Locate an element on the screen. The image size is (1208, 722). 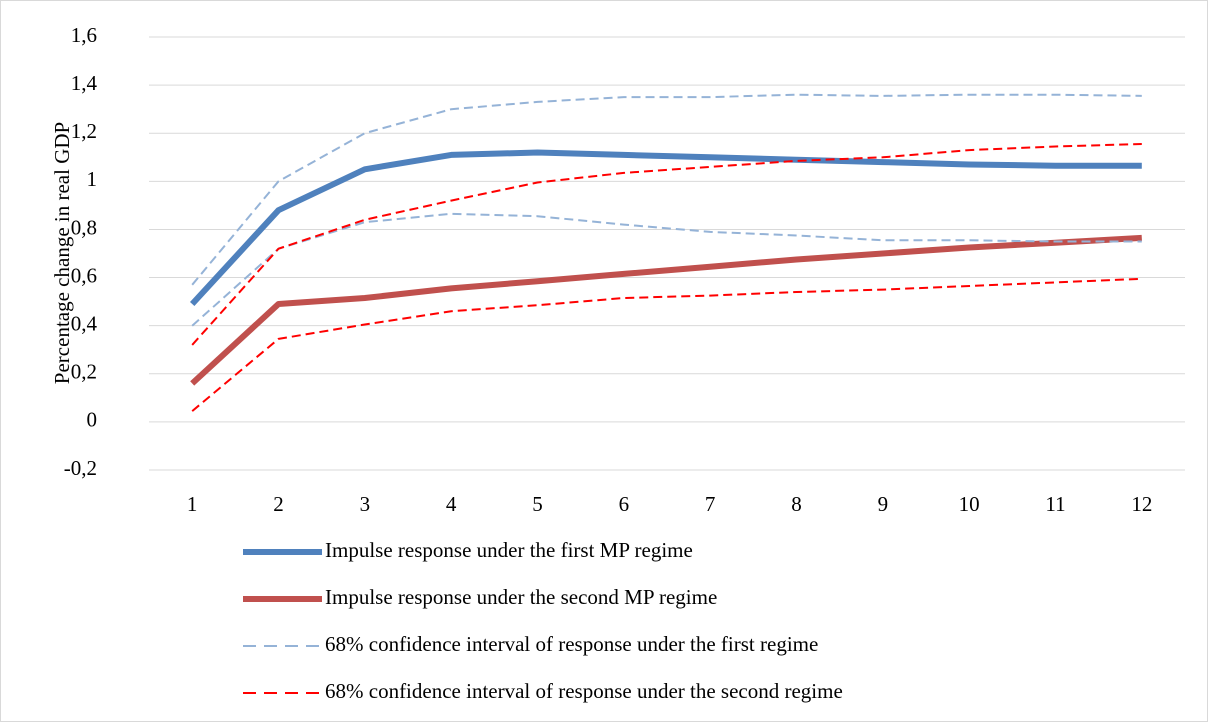
y-tick-label: 1 is located at coordinates (92, 179).